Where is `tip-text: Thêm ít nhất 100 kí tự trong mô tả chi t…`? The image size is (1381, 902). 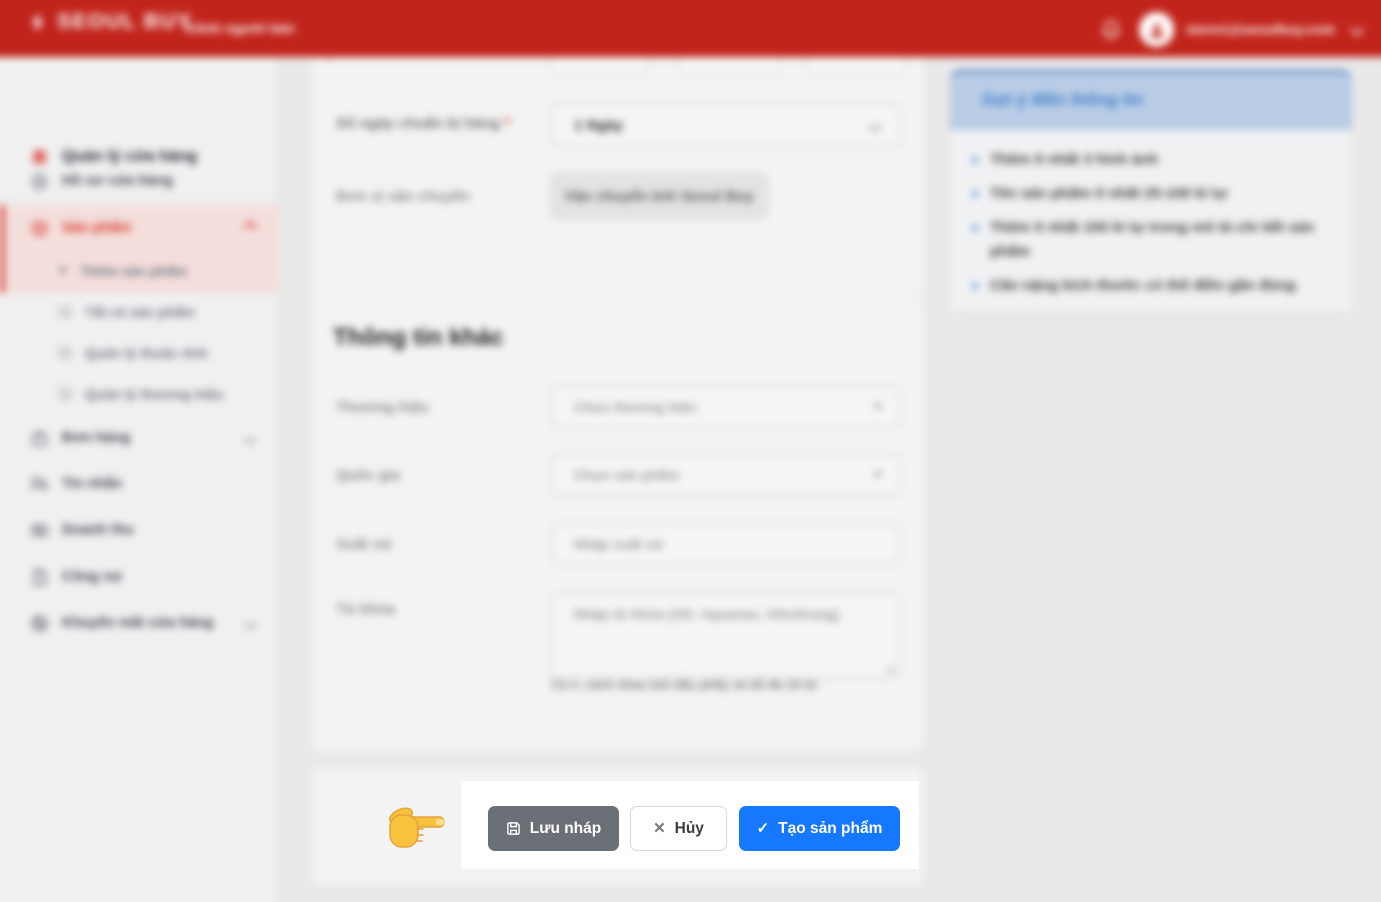 tip-text: Thêm ít nhất 100 kí tự trong mô tả chi t… is located at coordinates (1152, 239).